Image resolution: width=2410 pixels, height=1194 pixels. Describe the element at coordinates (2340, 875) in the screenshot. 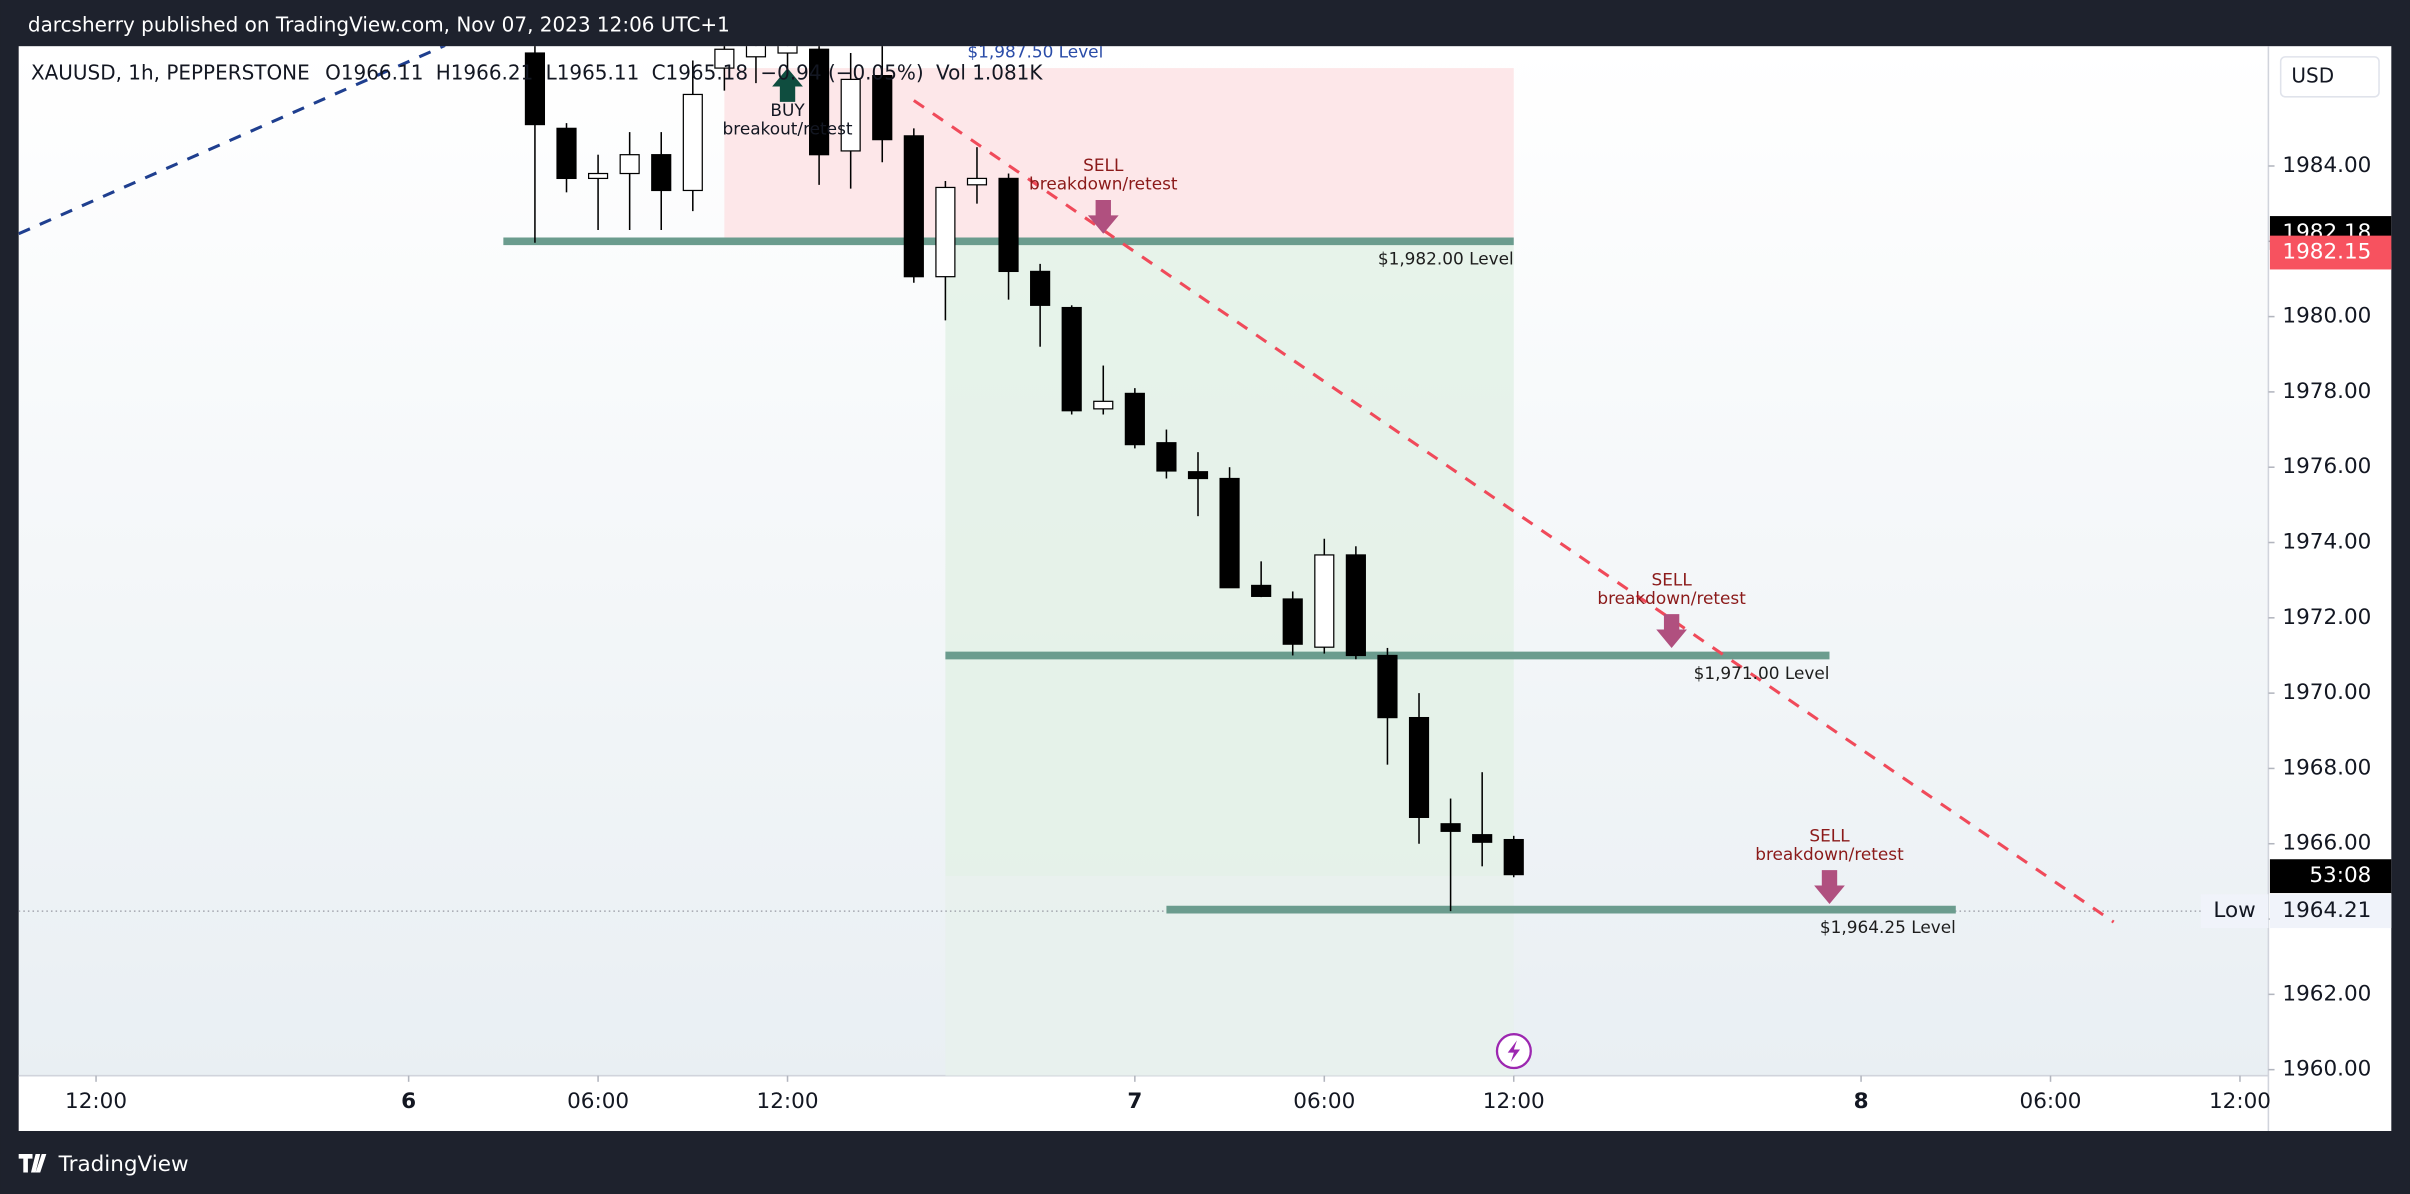

I see `countdown: 53:08` at that location.